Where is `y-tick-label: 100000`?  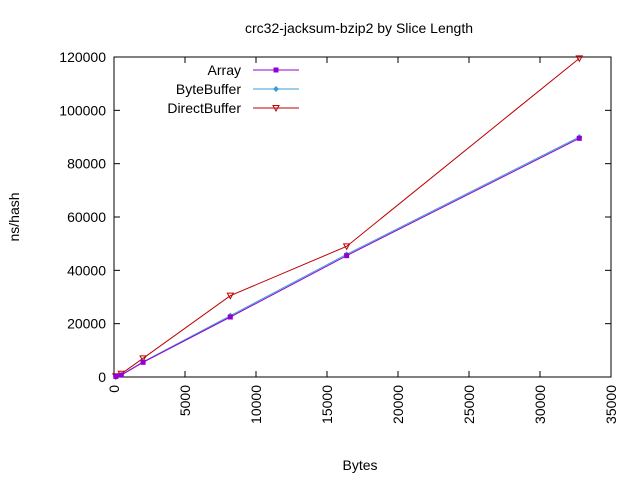 y-tick-label: 100000 is located at coordinates (82, 110).